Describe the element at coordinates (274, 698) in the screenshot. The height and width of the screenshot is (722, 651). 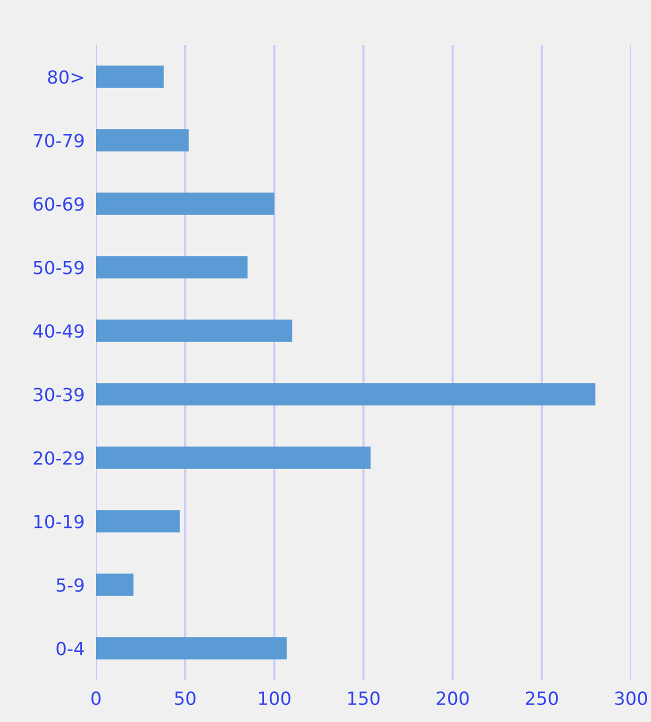
I see `x-tick-label: 100` at that location.